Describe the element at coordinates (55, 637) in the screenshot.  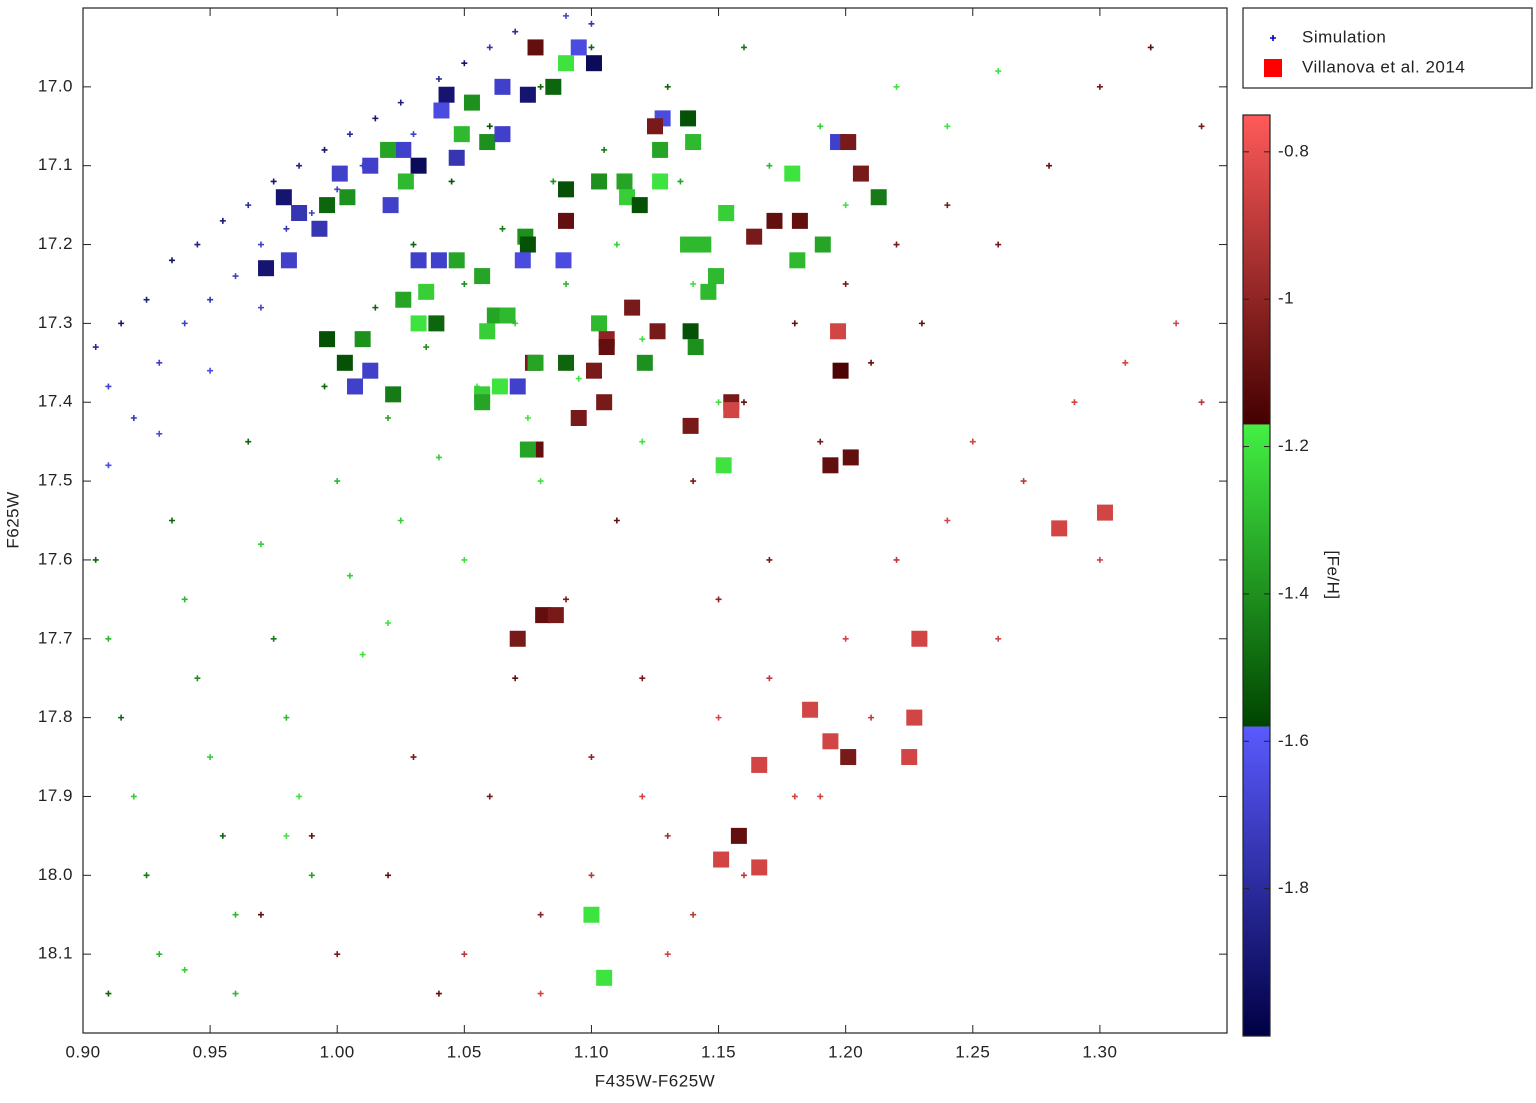
I see `y-tick-label: 17.7` at that location.